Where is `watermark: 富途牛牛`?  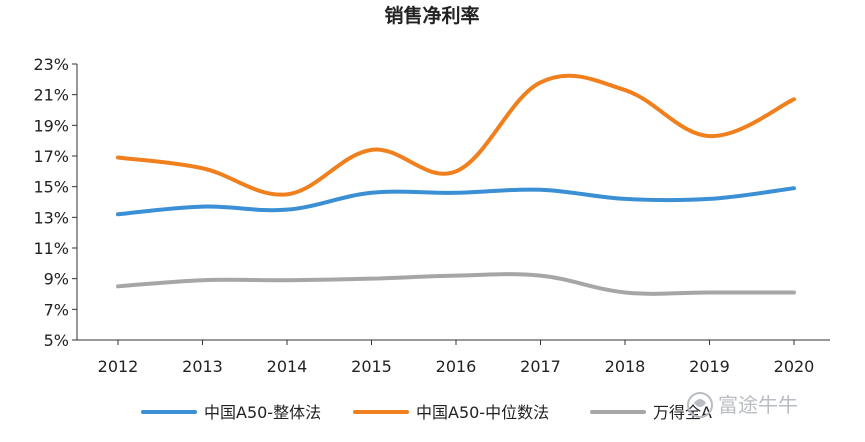 watermark: 富途牛牛 is located at coordinates (742, 405).